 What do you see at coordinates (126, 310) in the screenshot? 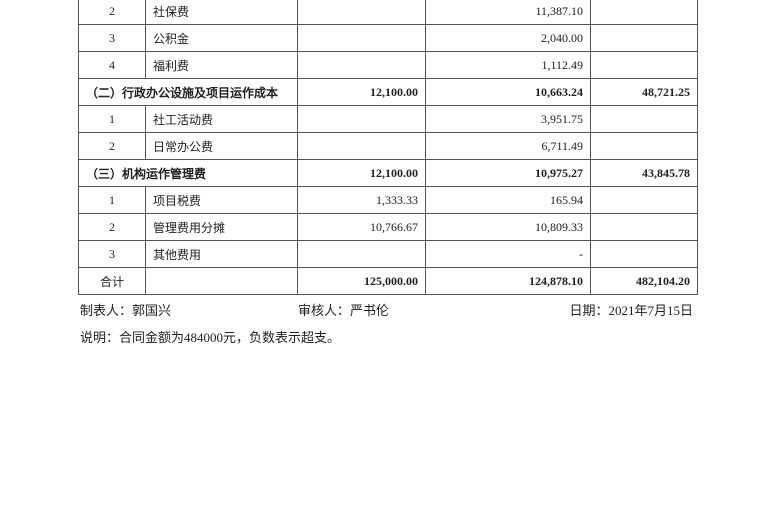
I see `preparer: 制表人：郭国兴` at bounding box center [126, 310].